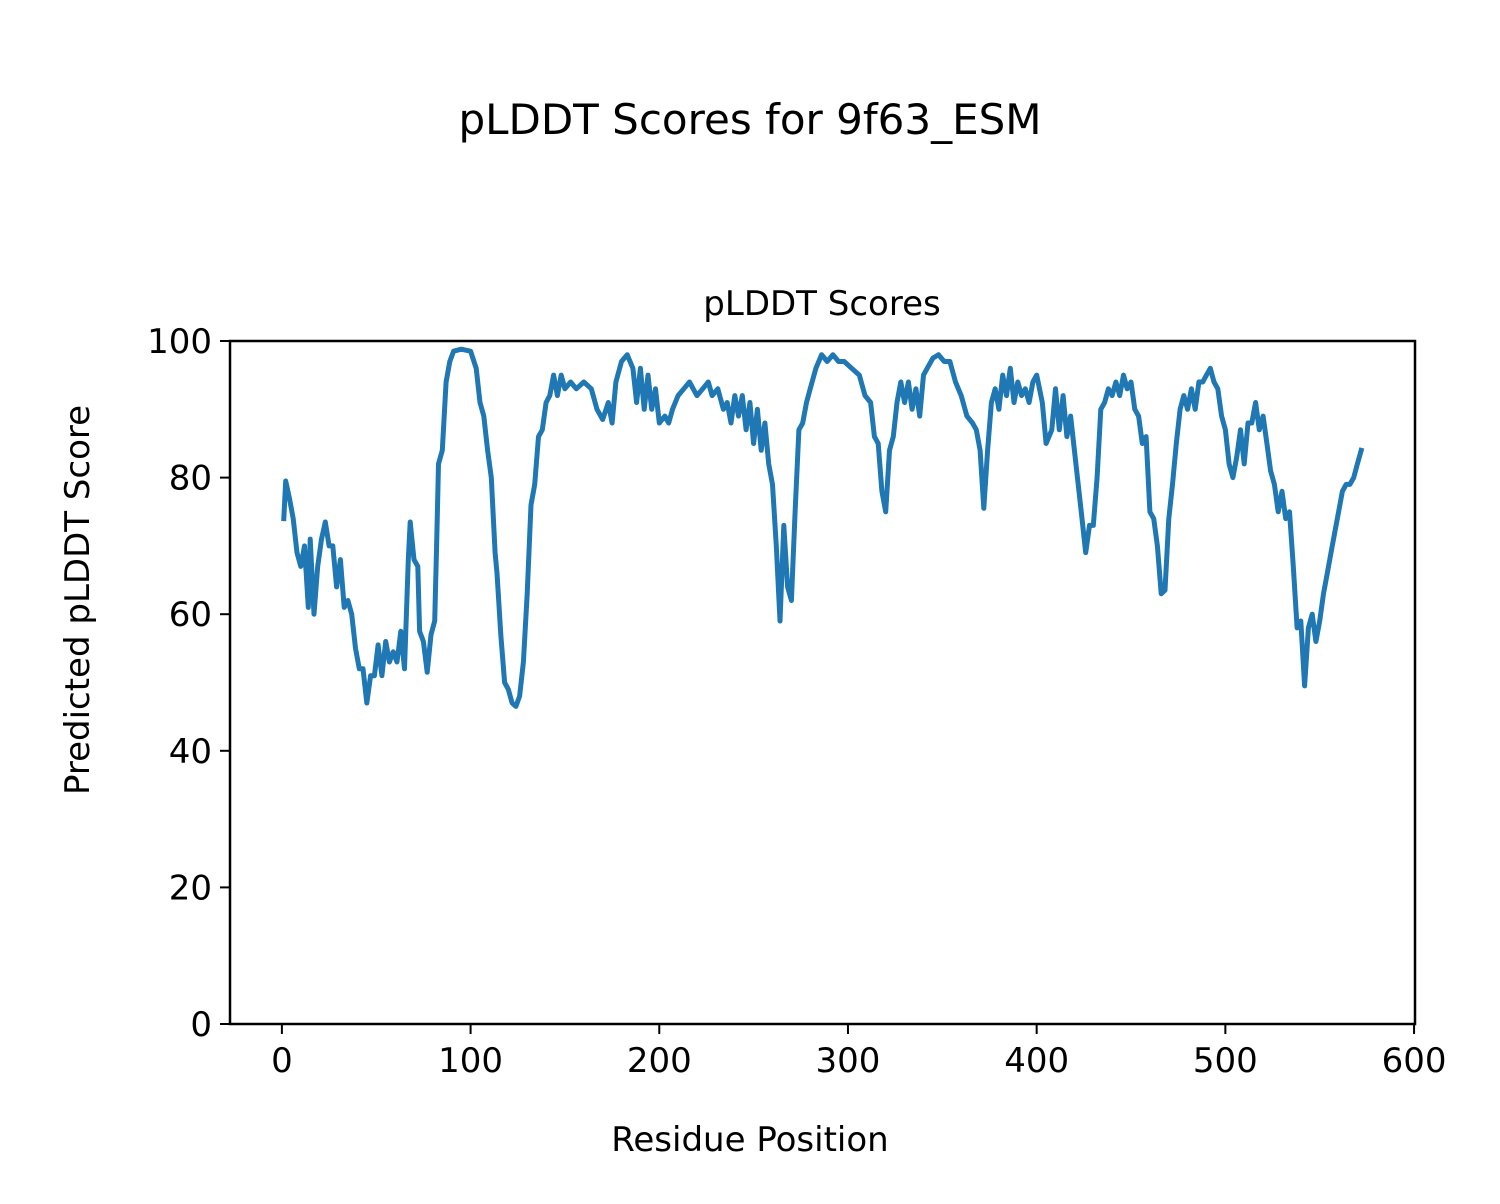  I want to click on x-tick-label: 0, so click(282, 1061).